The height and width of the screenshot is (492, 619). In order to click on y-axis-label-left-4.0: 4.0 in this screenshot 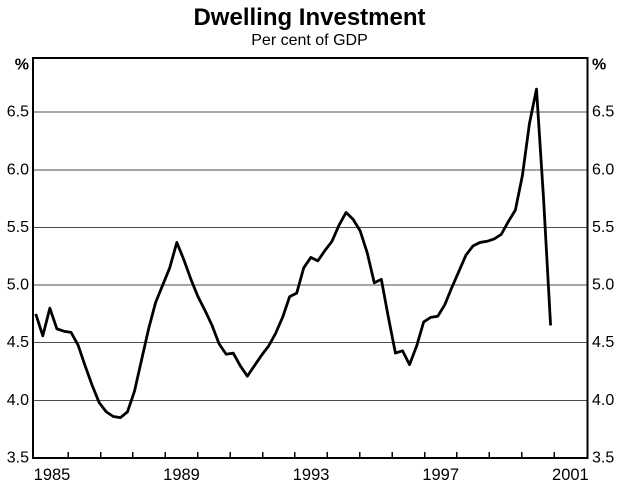, I will do `click(18, 400)`.